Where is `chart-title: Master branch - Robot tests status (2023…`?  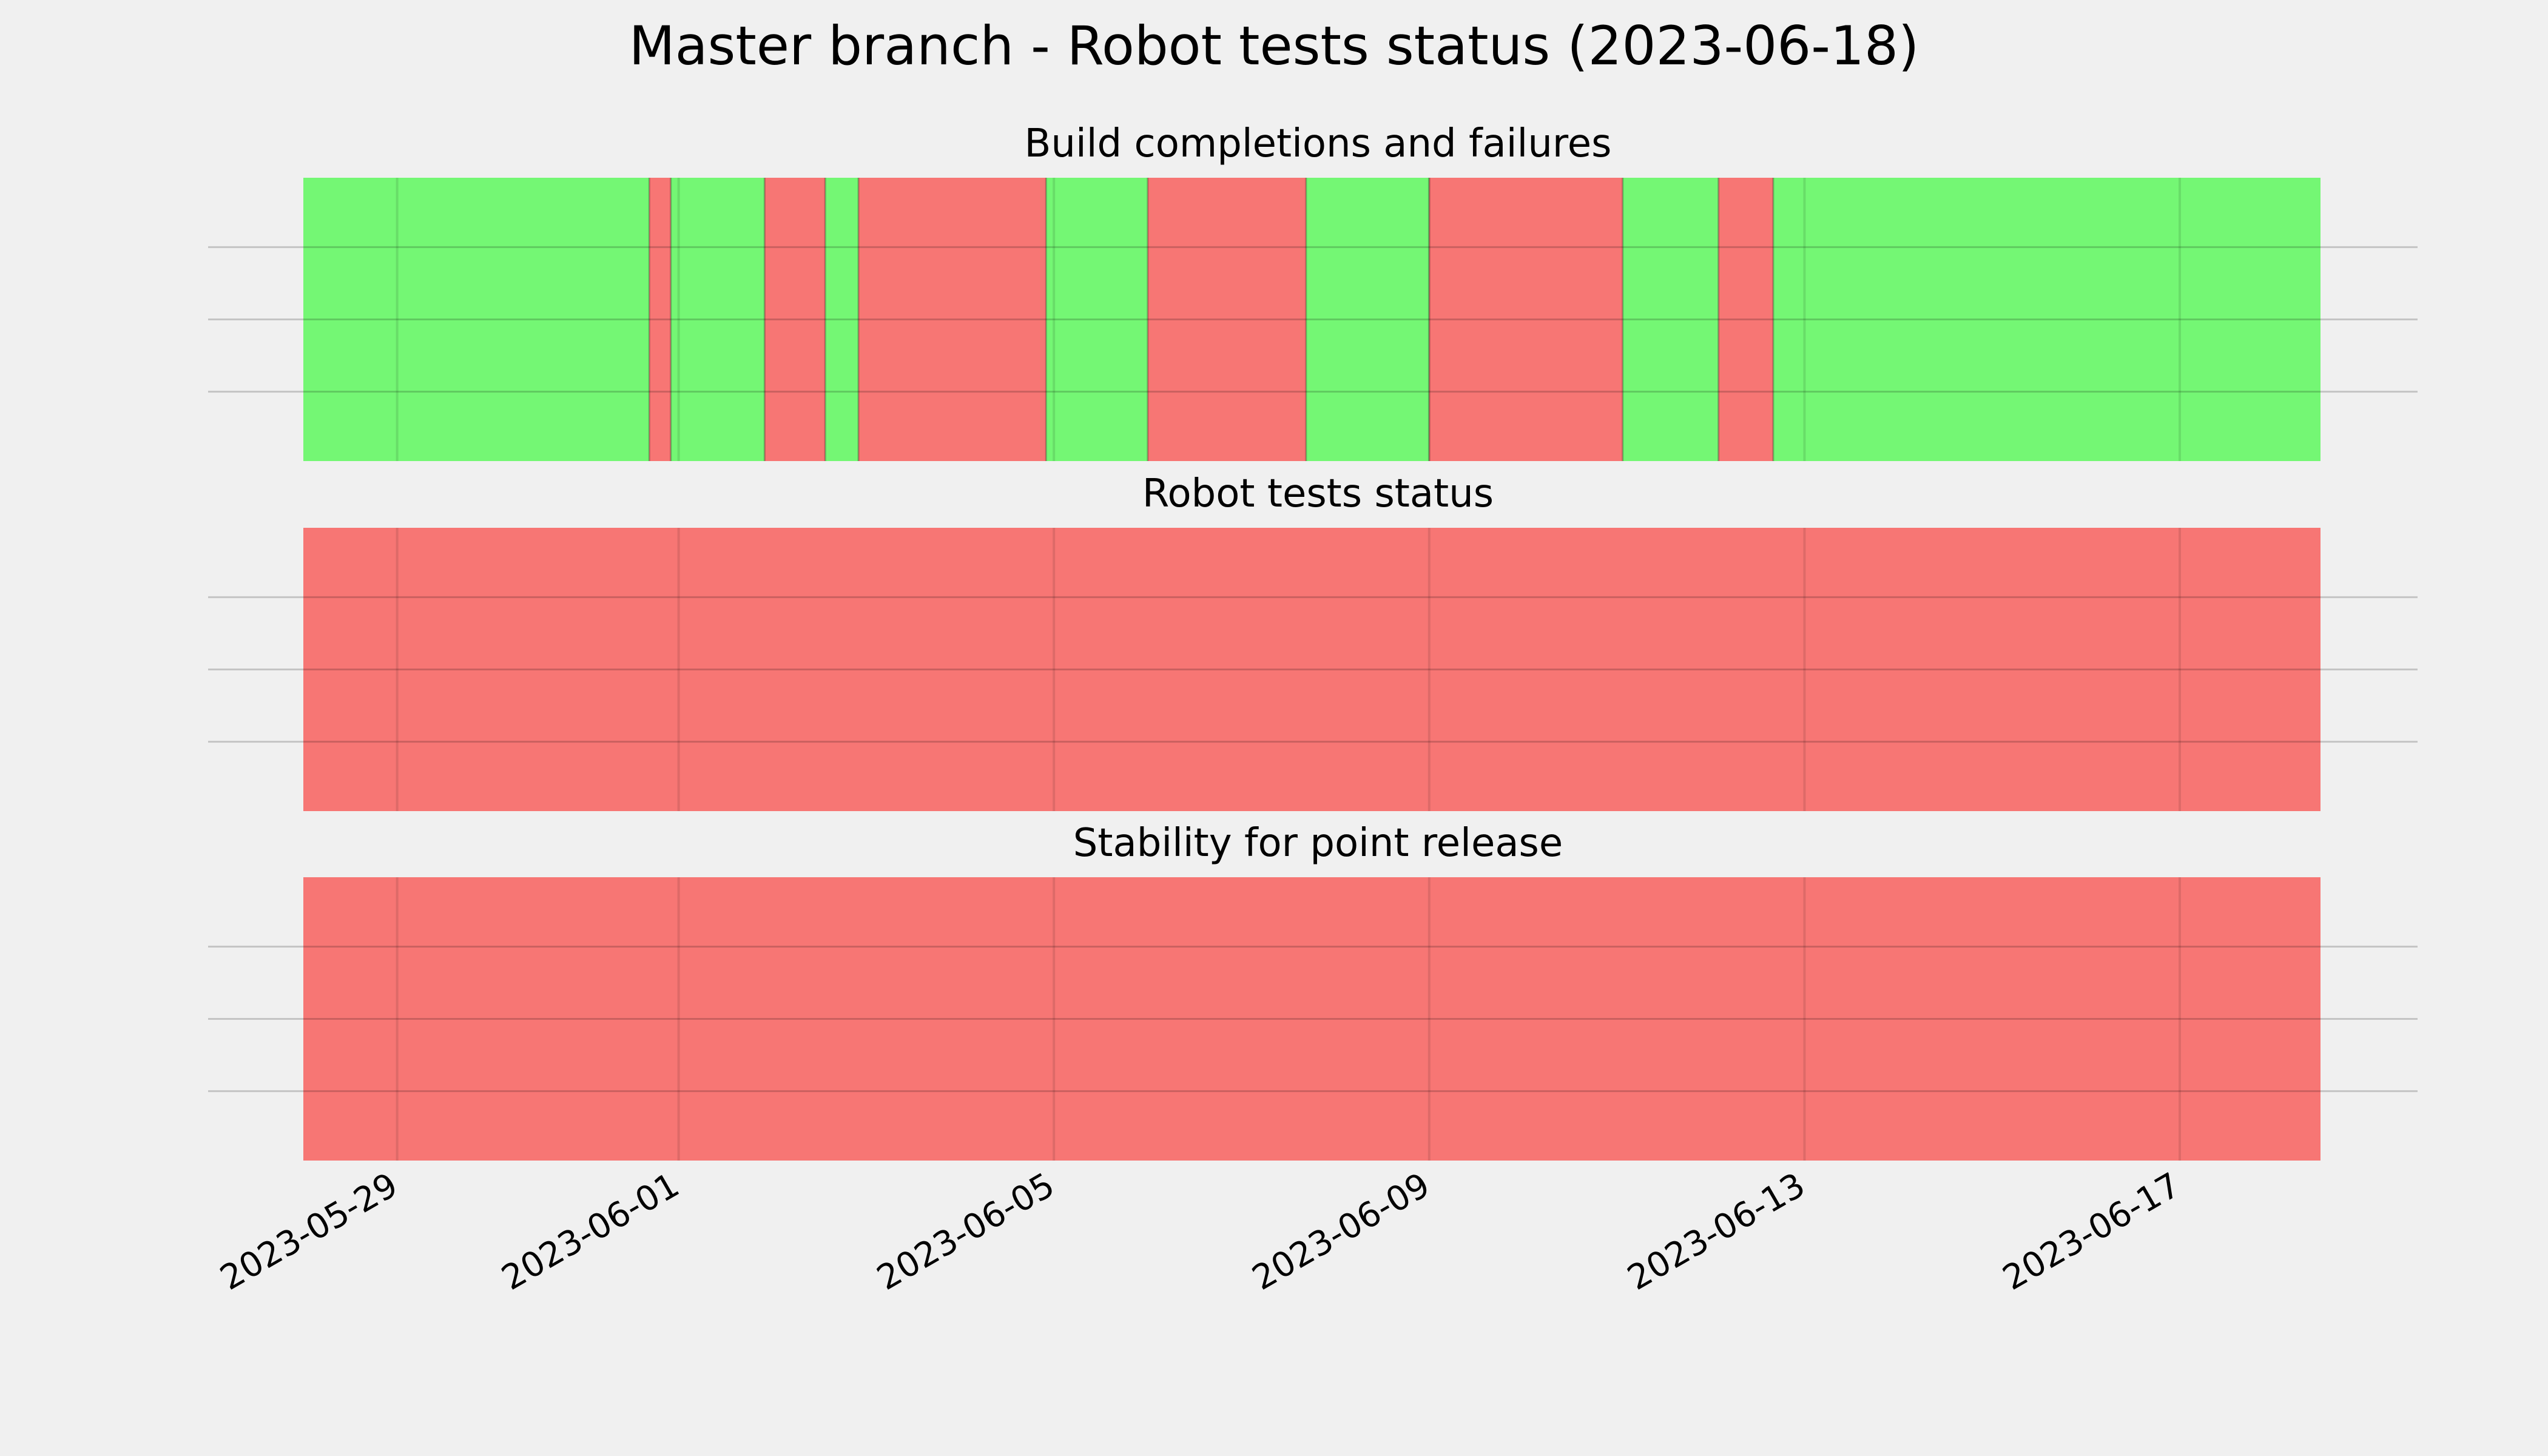
chart-title: Master branch - Robot tests status (2023… is located at coordinates (1274, 46).